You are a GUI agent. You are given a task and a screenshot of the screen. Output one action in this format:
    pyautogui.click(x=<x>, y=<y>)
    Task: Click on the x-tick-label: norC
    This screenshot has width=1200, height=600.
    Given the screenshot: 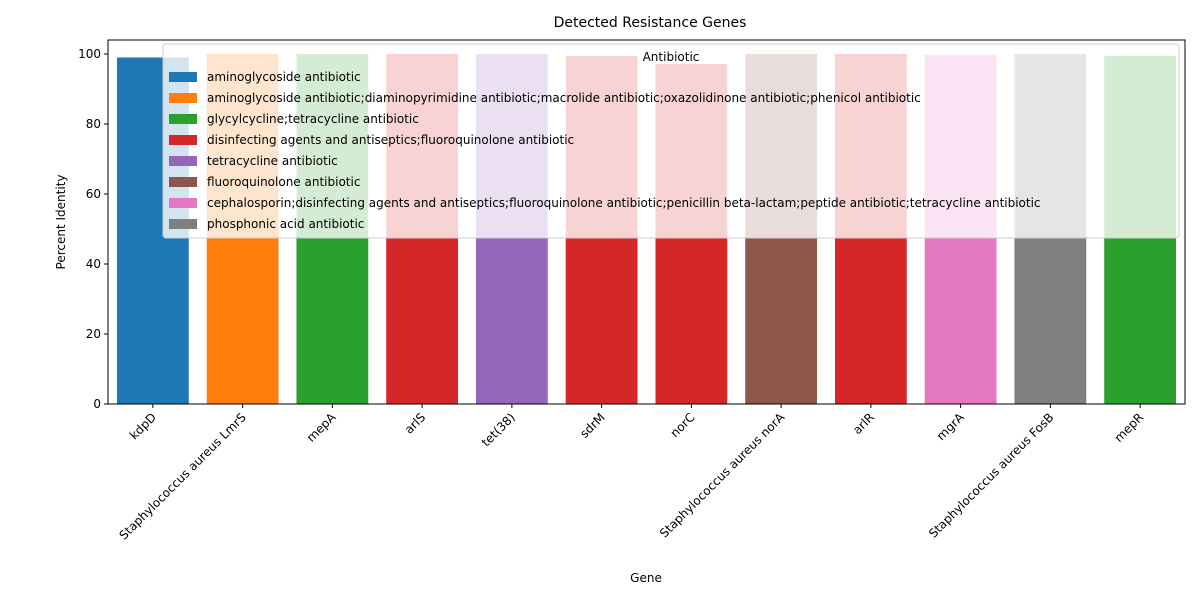 What is the action you would take?
    pyautogui.click(x=683, y=425)
    